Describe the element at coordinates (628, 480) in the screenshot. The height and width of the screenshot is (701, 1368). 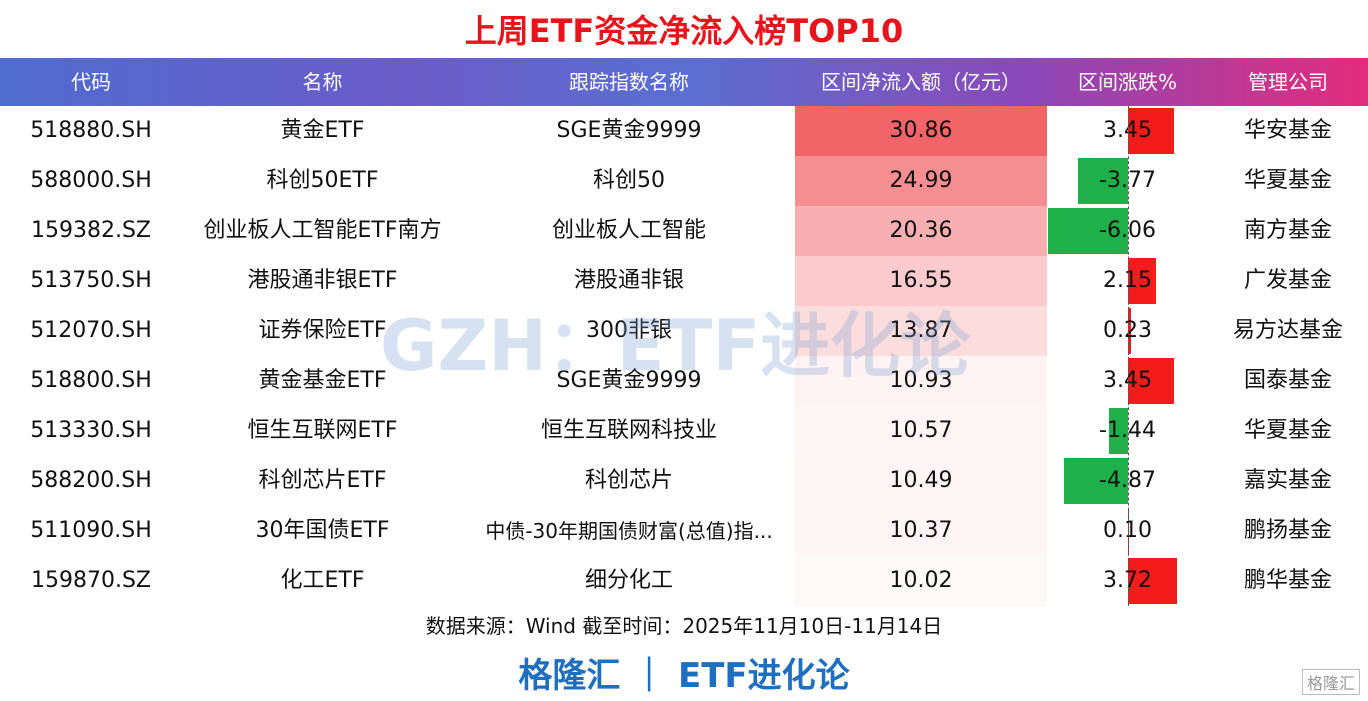
I see `table-cell: 科创芯片` at that location.